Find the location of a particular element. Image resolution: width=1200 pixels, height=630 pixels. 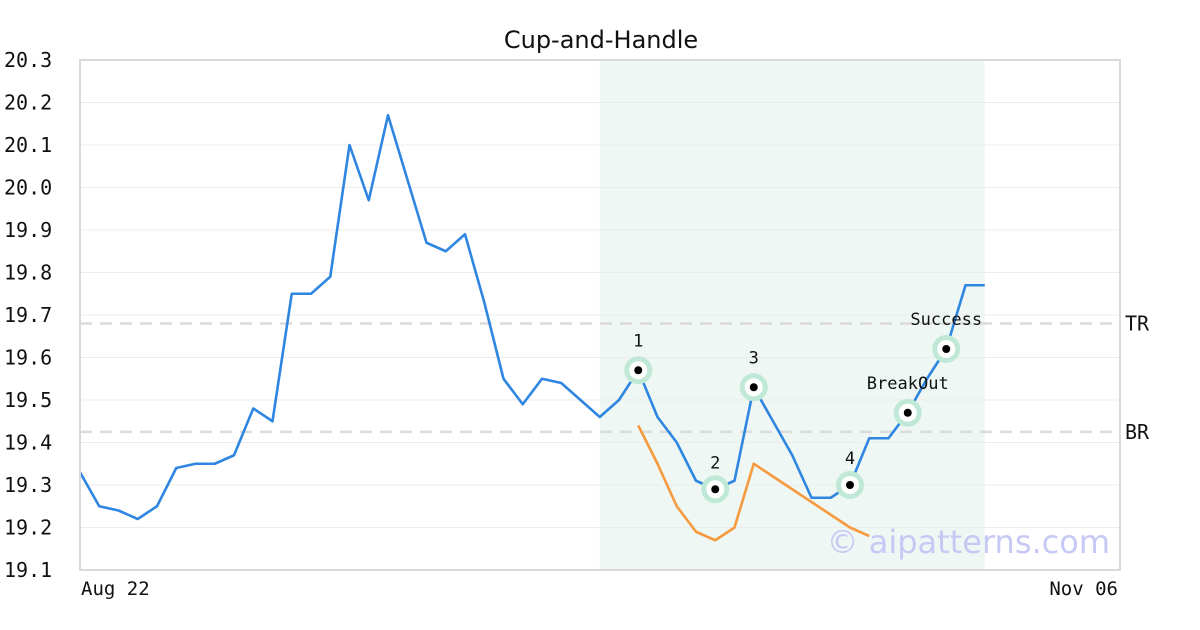

y-tick-label: 19.3 is located at coordinates (28, 485).